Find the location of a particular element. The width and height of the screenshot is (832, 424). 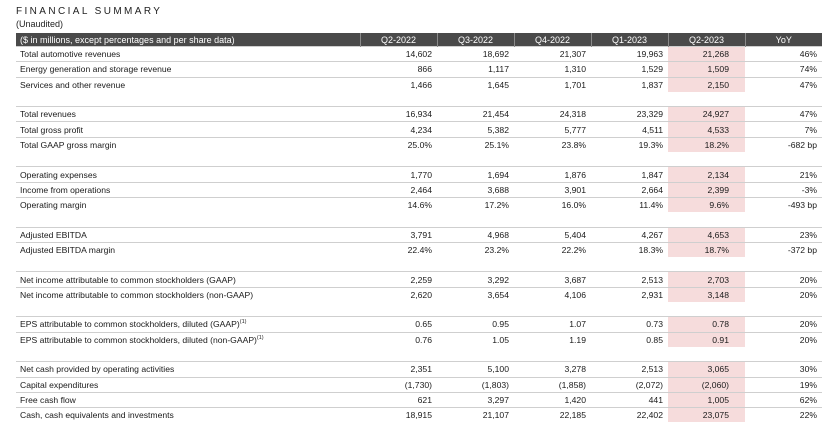

value-cell: 0.76 is located at coordinates (398, 339).